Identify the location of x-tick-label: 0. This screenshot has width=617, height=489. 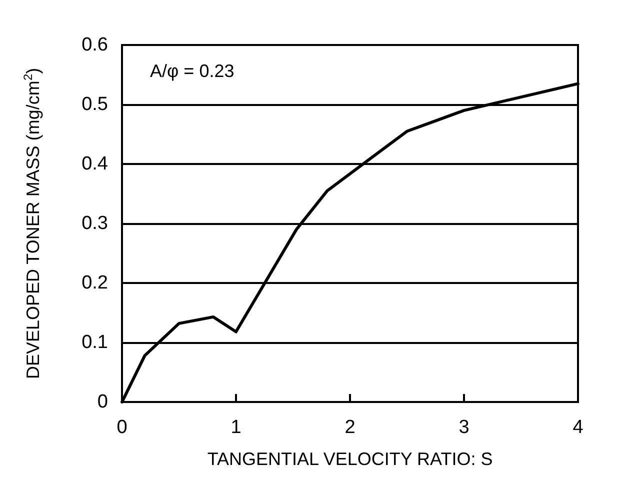
(122, 427).